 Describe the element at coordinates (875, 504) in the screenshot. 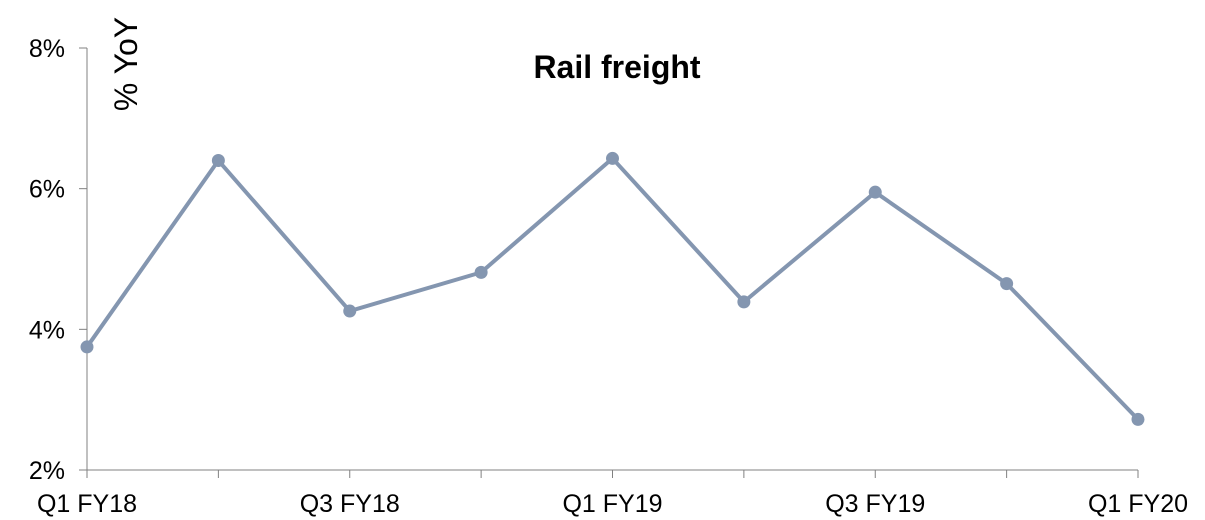

I see `x-tick-label: Q3 FY19` at that location.